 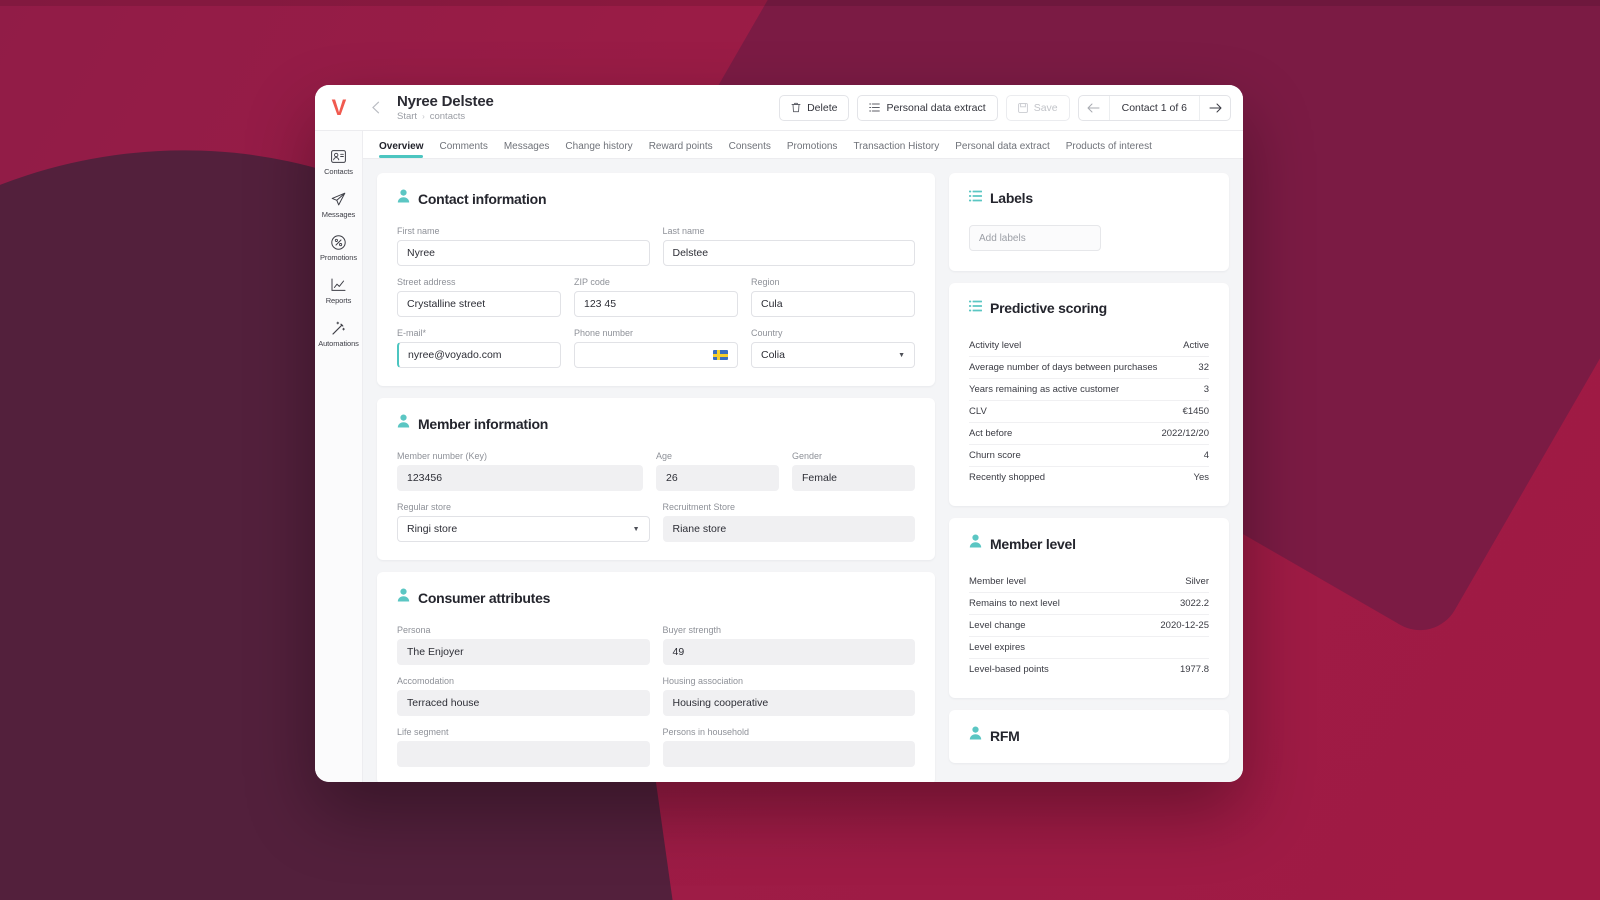 I want to click on street-address-label: Street address, so click(x=426, y=282).